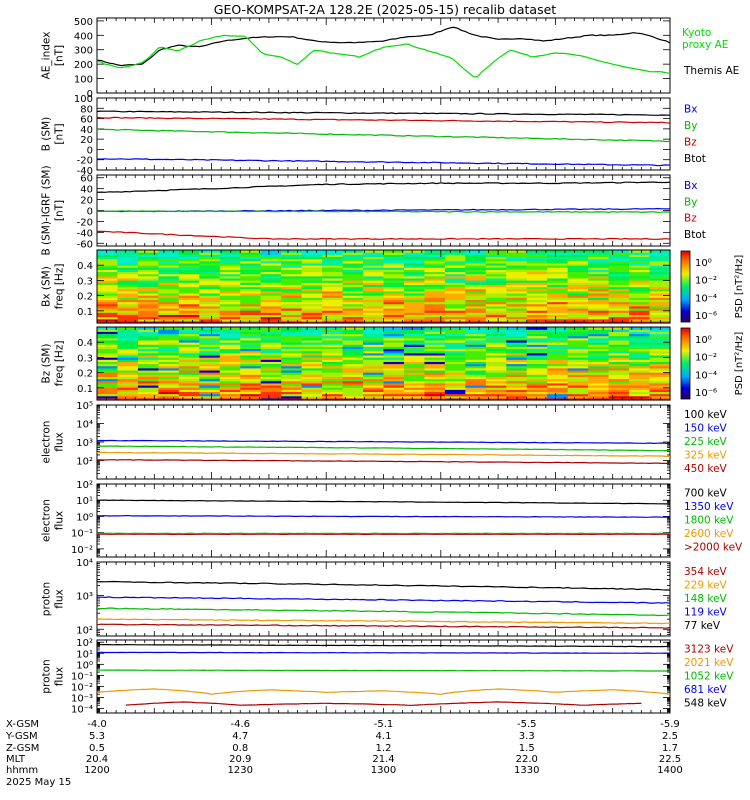 This screenshot has height=800, width=750. Describe the element at coordinates (527, 748) in the screenshot. I see `x-axis-value: 1.5` at that location.